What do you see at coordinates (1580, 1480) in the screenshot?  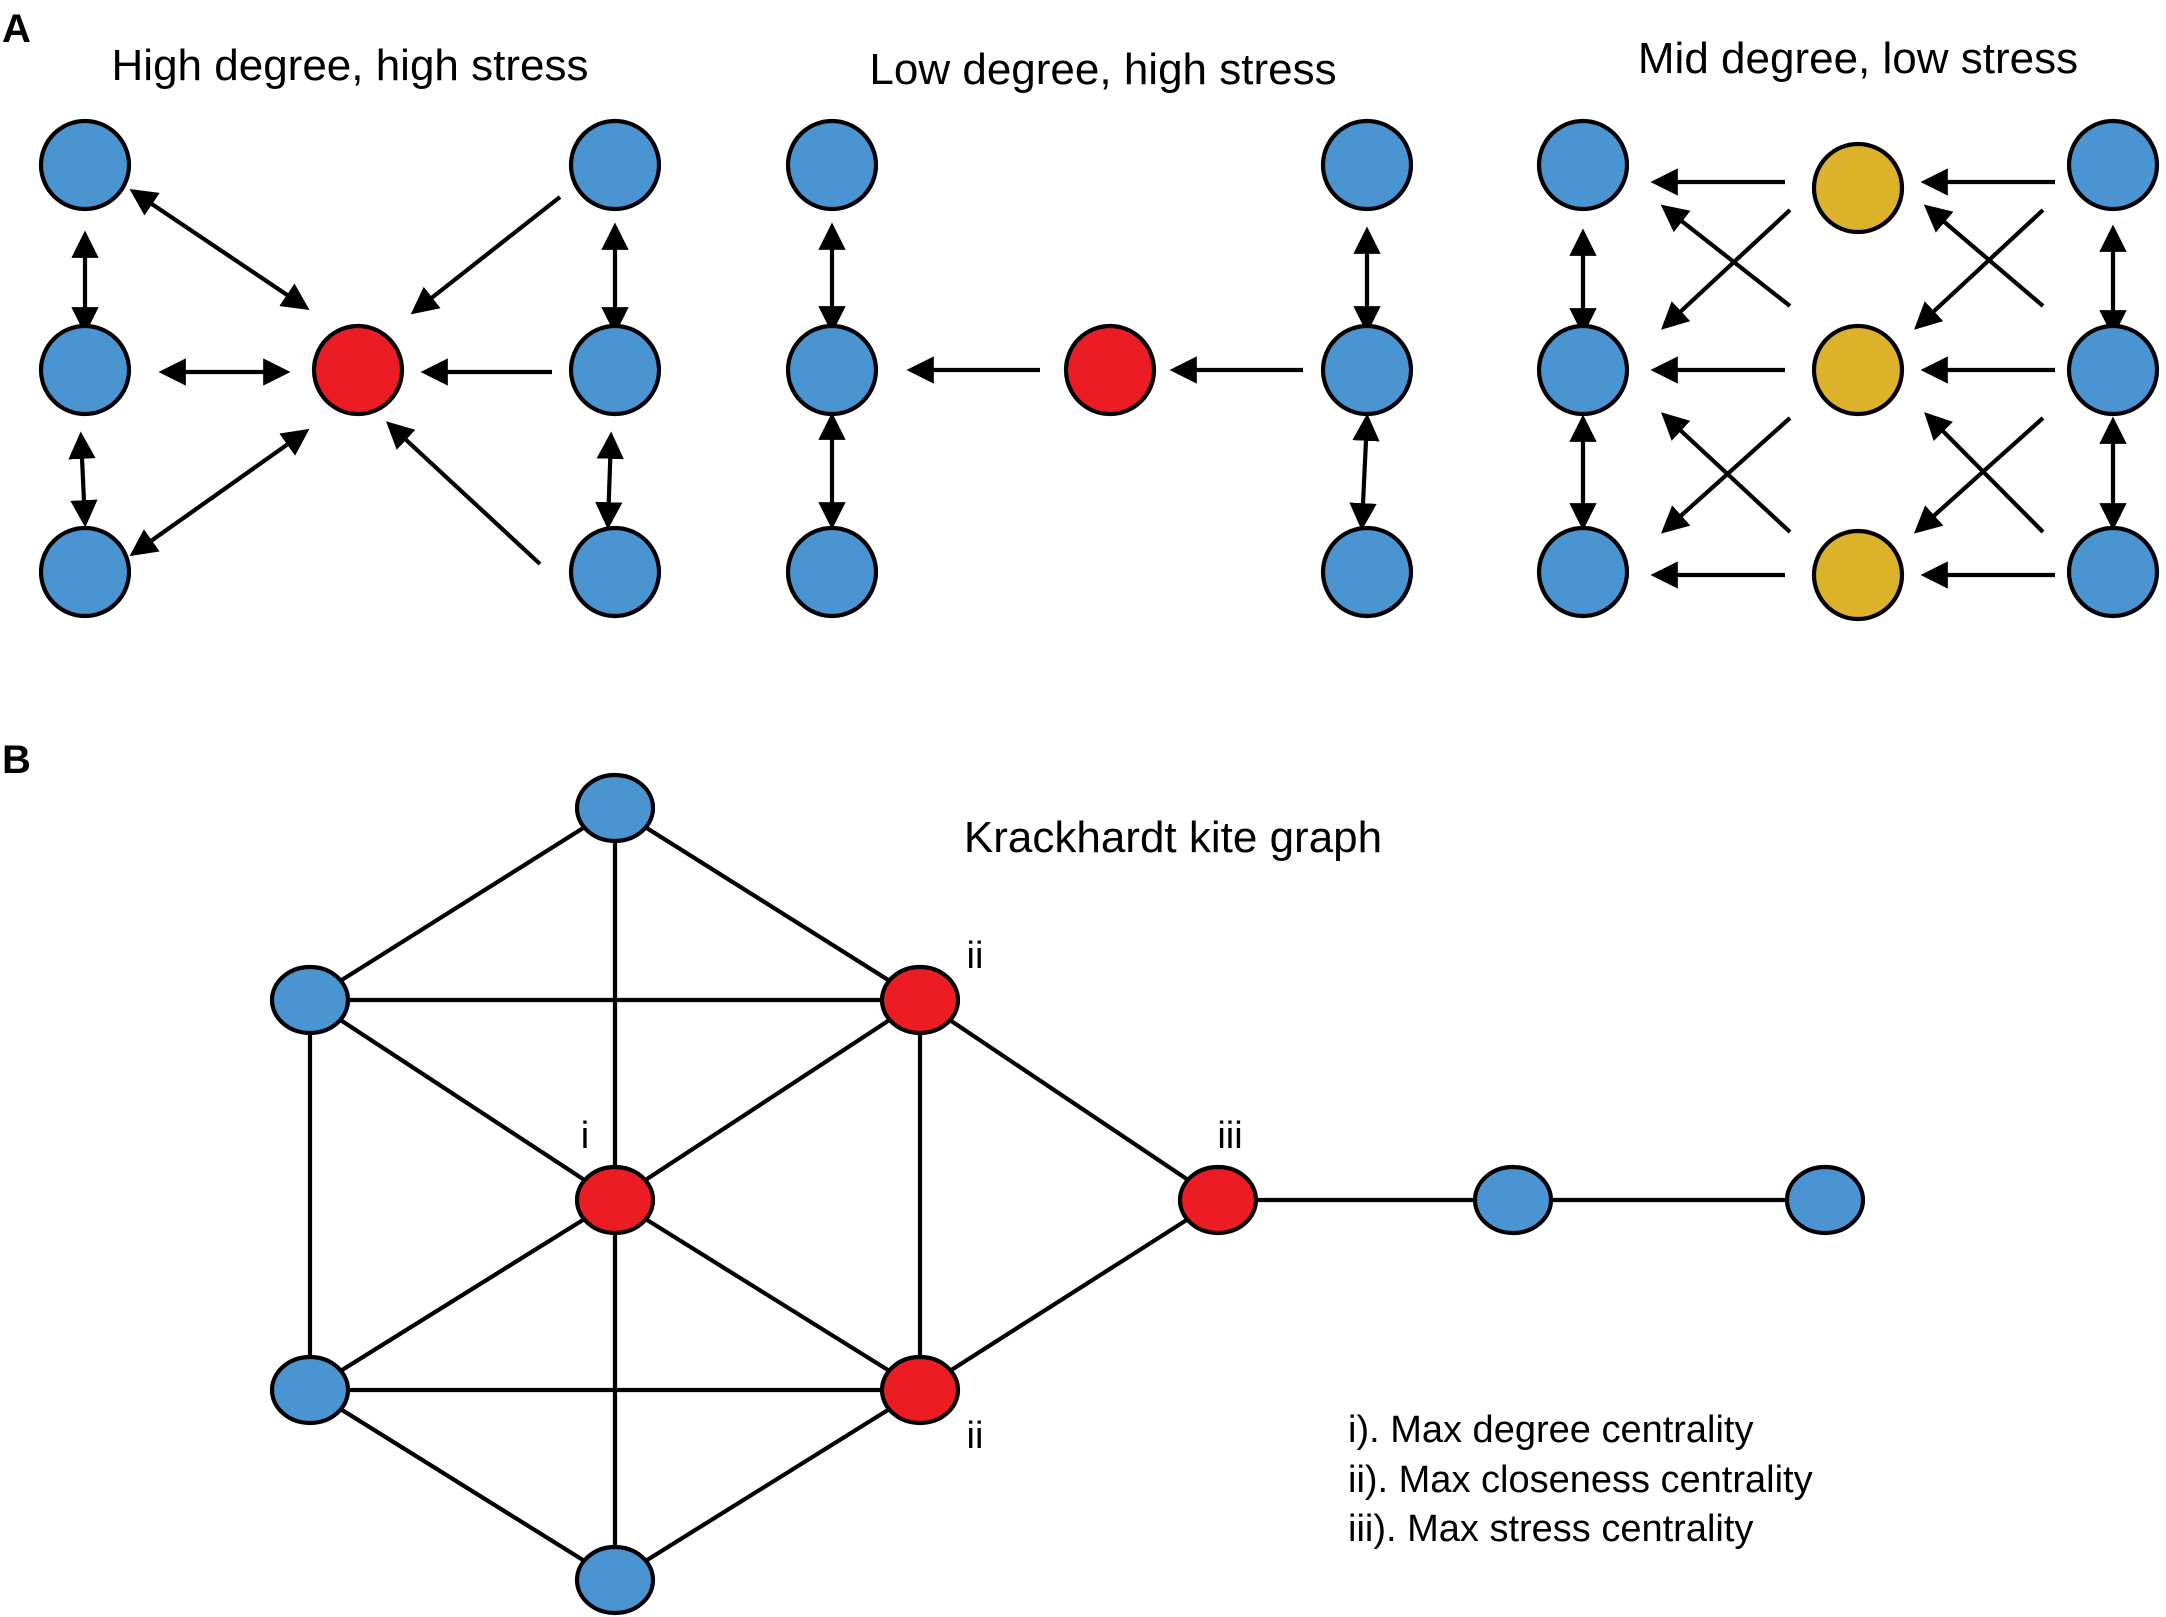 I see `legend-item-closeness: ii). Max closeness centrality` at bounding box center [1580, 1480].